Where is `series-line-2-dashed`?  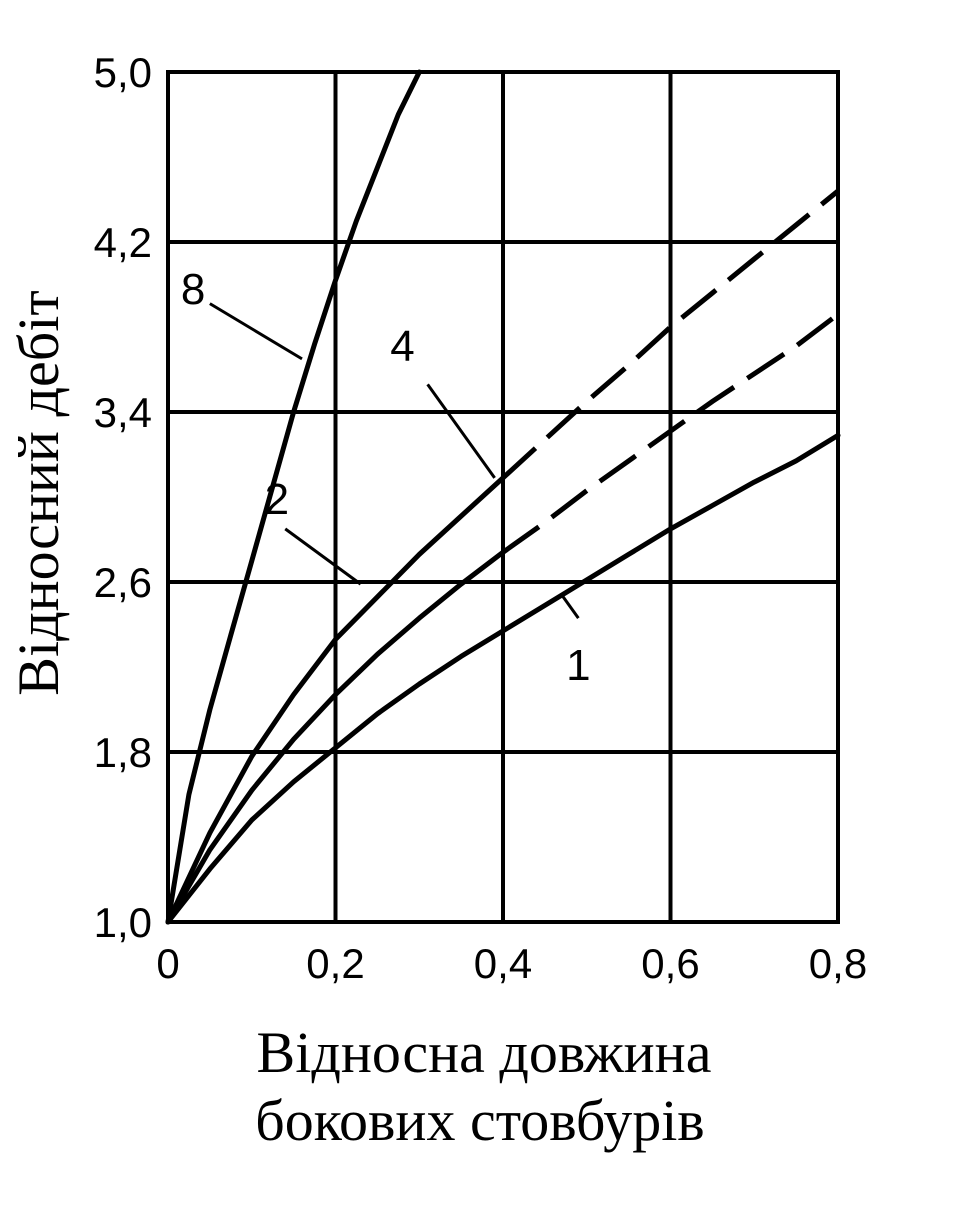 series-line-2-dashed is located at coordinates (670, 433).